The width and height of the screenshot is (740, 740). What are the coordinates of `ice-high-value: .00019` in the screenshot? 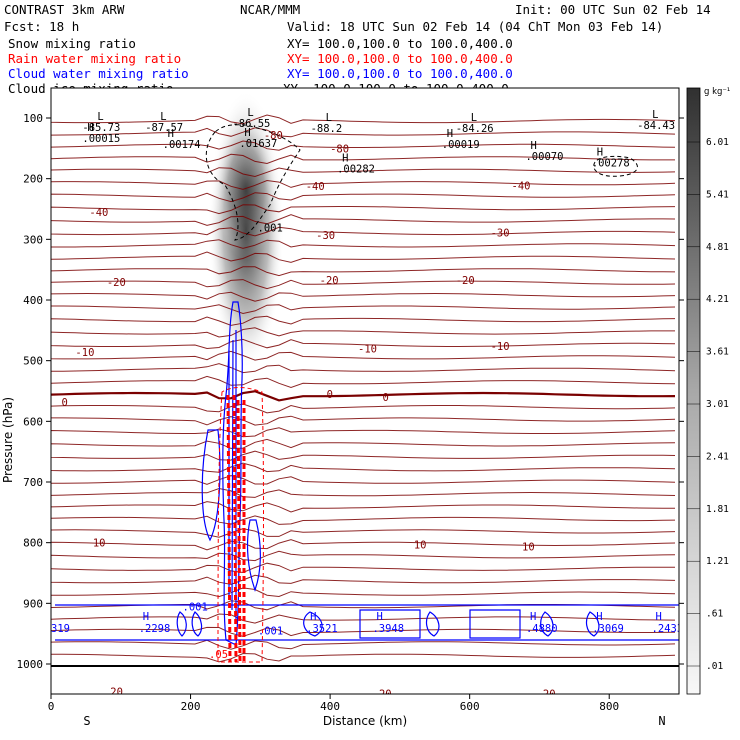 It's located at (461, 145).